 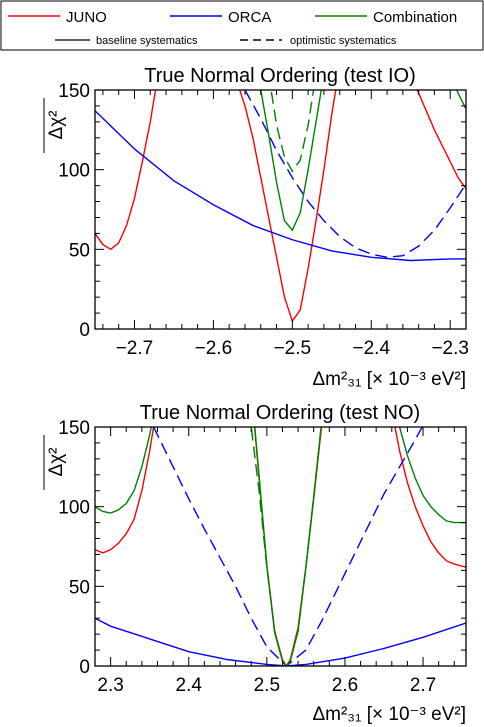 I want to click on x-tick-label: 2.5, so click(x=267, y=685).